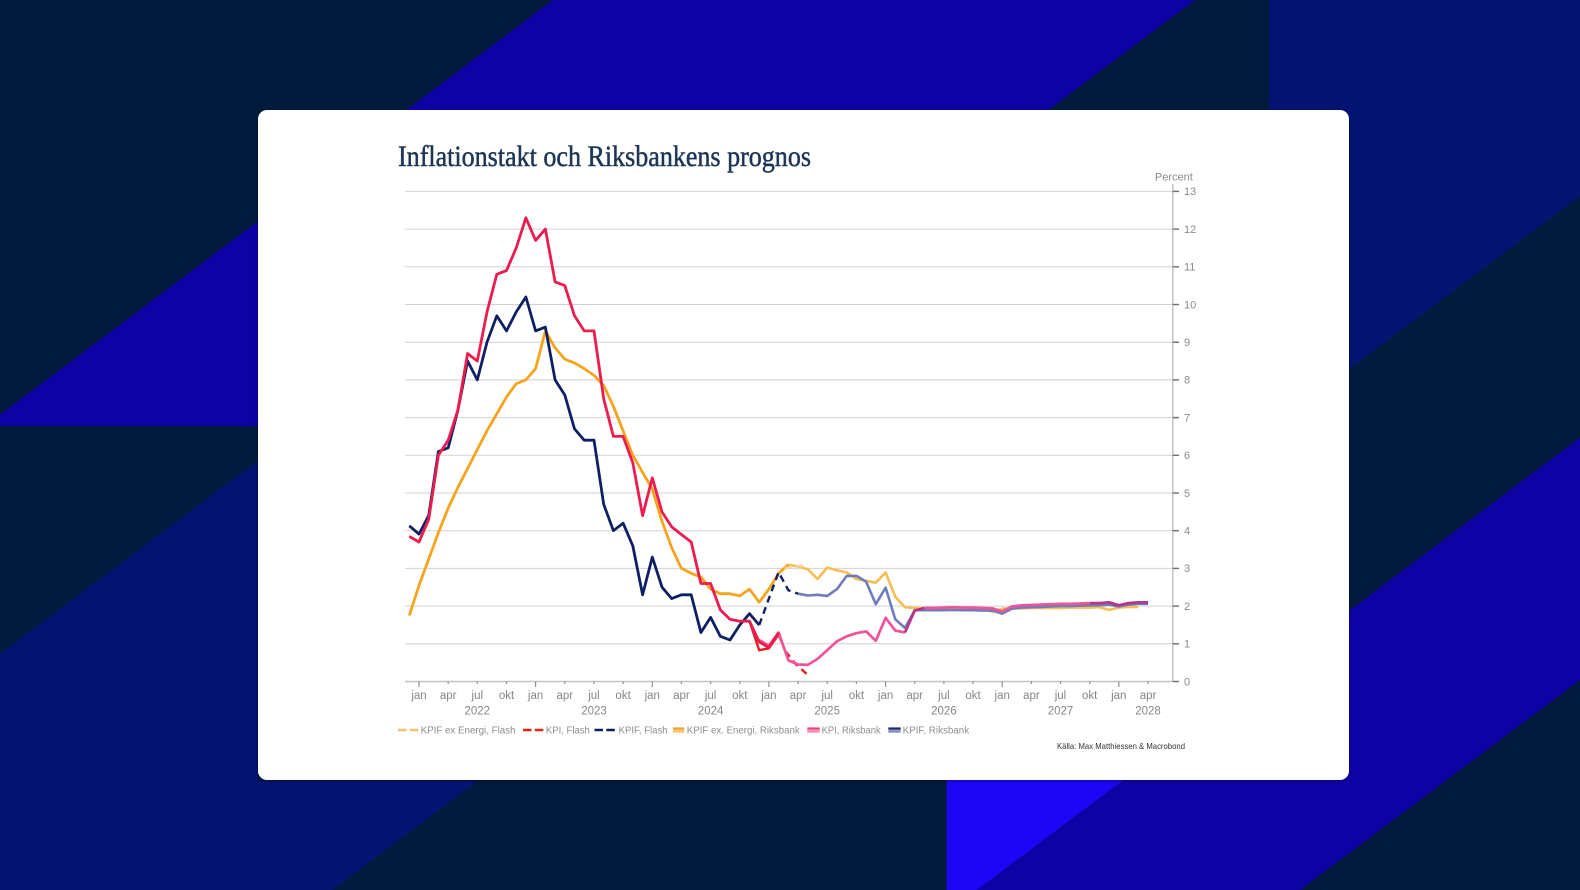  Describe the element at coordinates (1189, 268) in the screenshot. I see `svg-text: 11` at that location.